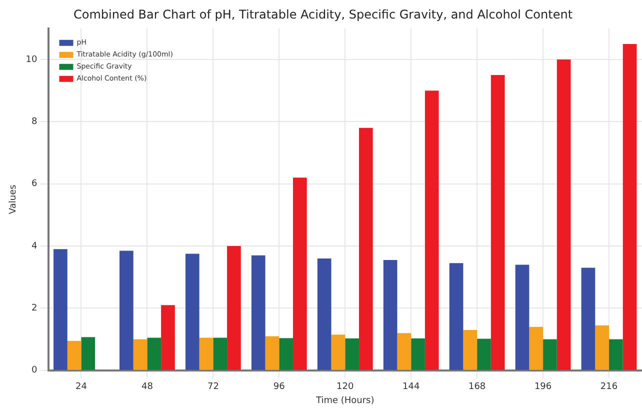 This screenshot has height=408, width=642. I want to click on x-tick-label: 120, so click(345, 387).